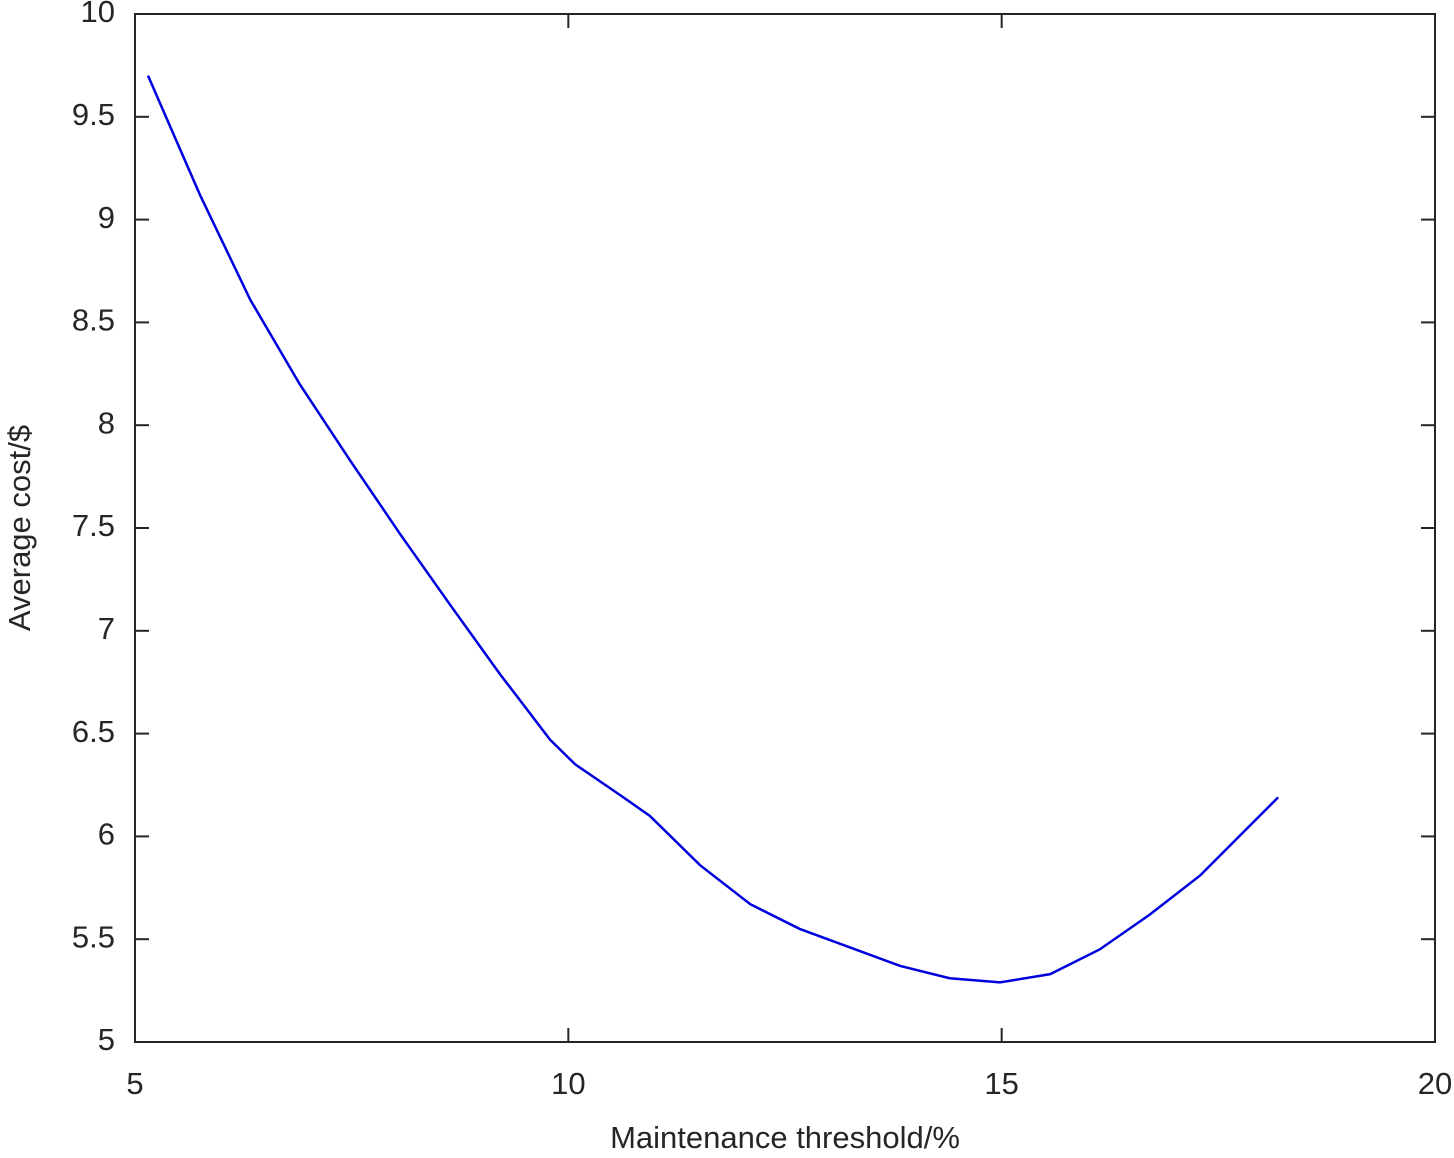  Describe the element at coordinates (93, 525) in the screenshot. I see `y-tick-label: 7.5` at that location.